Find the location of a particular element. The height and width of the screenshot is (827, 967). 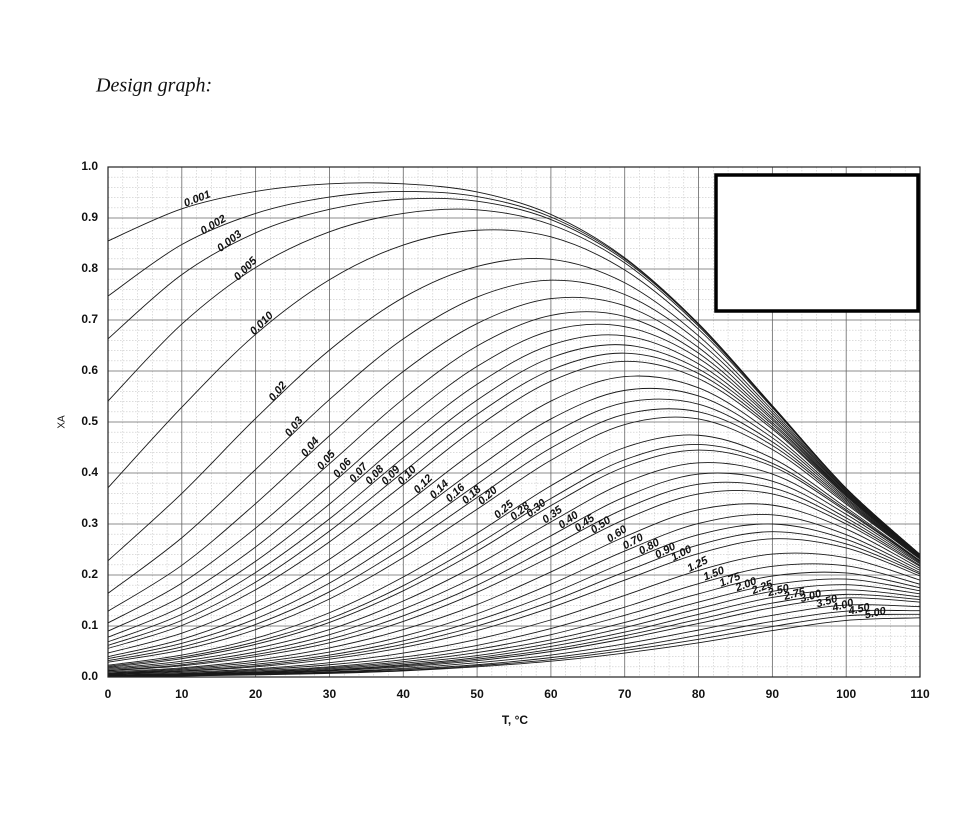

x-tick-label: 60 is located at coordinates (551, 694).